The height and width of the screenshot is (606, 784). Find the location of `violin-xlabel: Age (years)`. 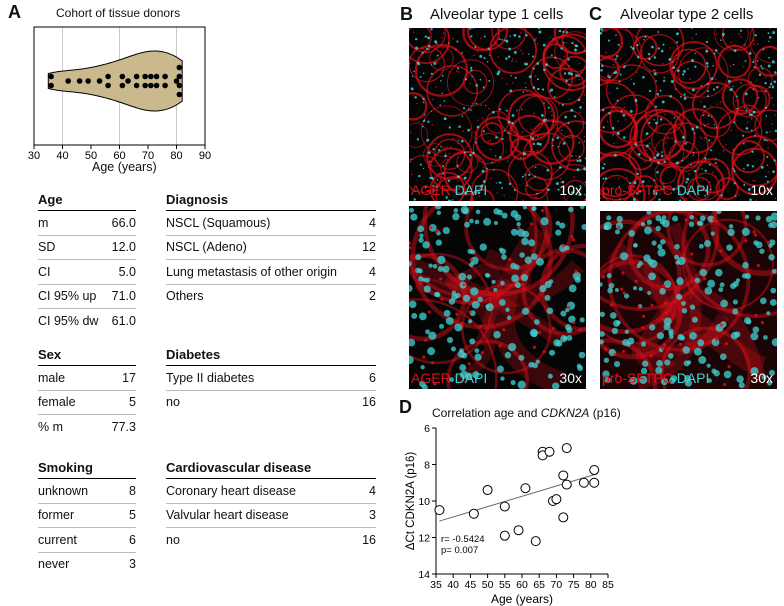

violin-xlabel: Age (years) is located at coordinates (124, 167).